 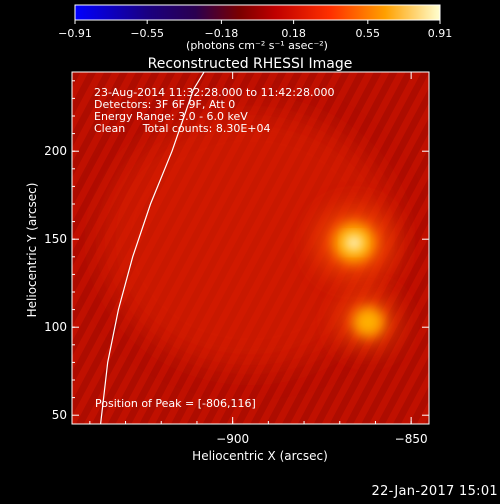 I want to click on colorbar-tick-label: 0.91, so click(x=440, y=33).